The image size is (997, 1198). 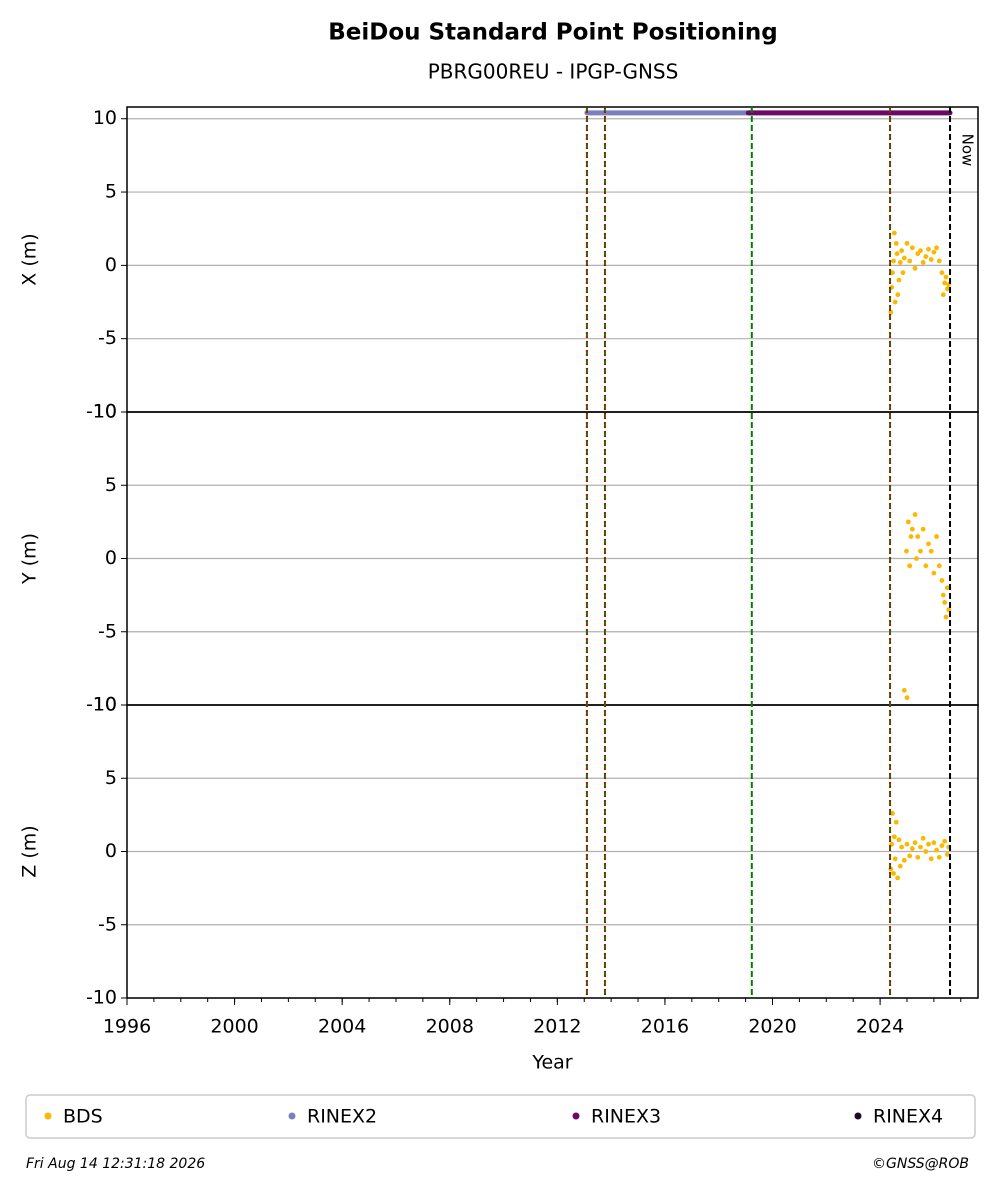 What do you see at coordinates (552, 33) in the screenshot?
I see `title: BeiDou Standard Point Positioning` at bounding box center [552, 33].